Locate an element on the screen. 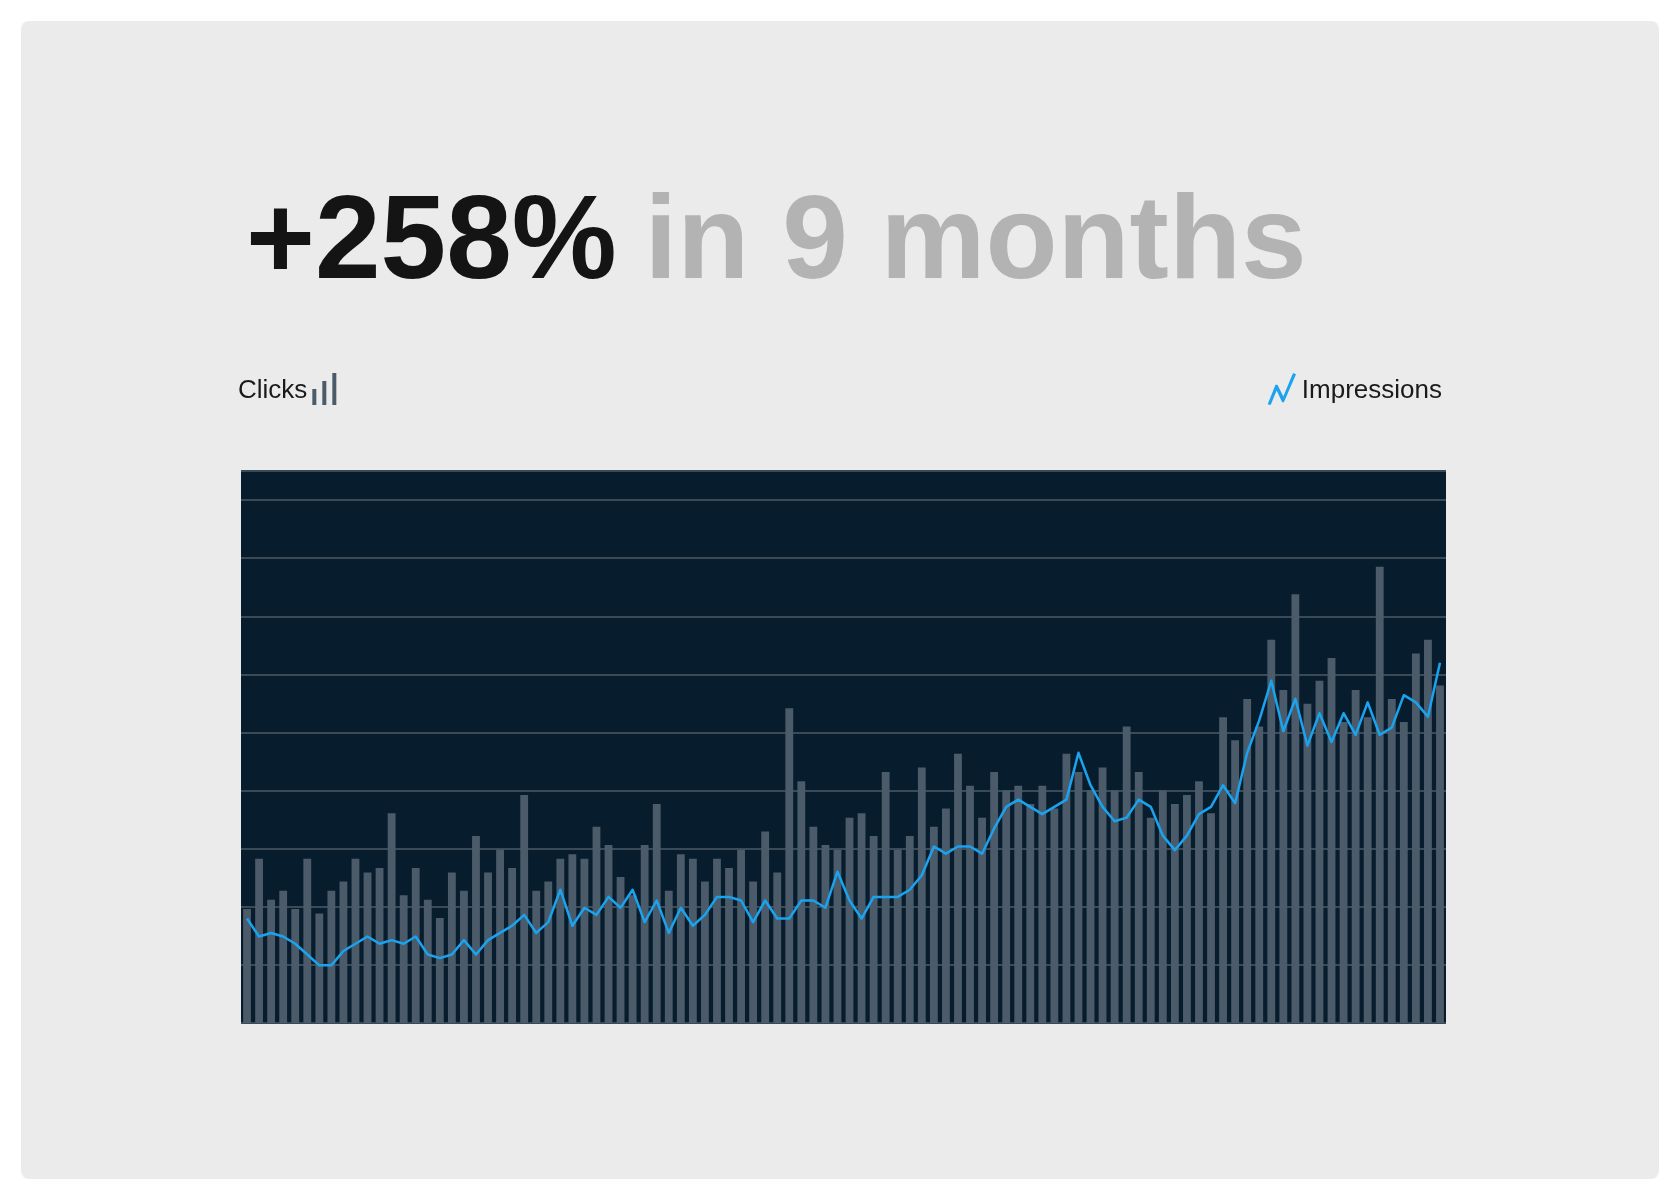 This screenshot has width=1680, height=1200. chart-subtitle: in 9 months is located at coordinates (975, 237).